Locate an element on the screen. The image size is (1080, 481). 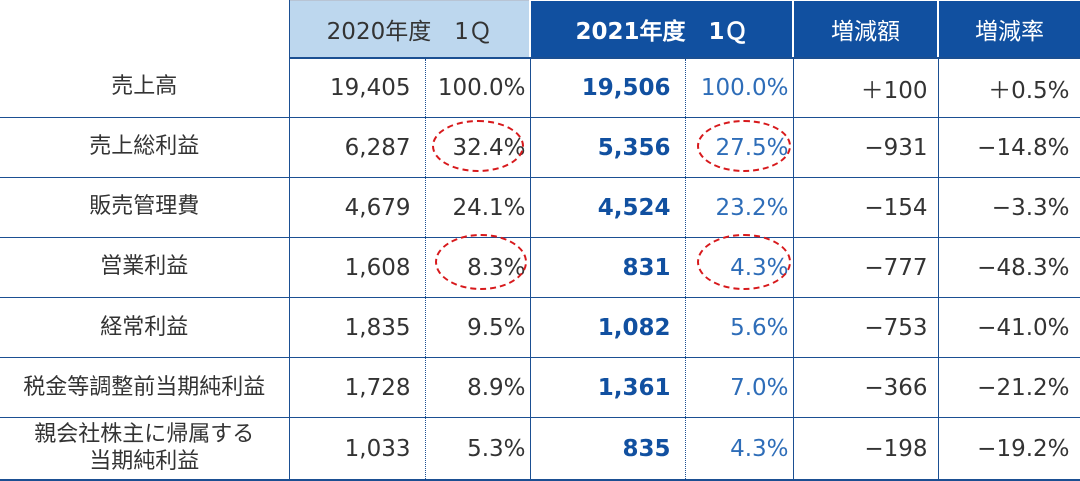
header-2021-q1: 2021年度 1Ｑ is located at coordinates (661, 29).